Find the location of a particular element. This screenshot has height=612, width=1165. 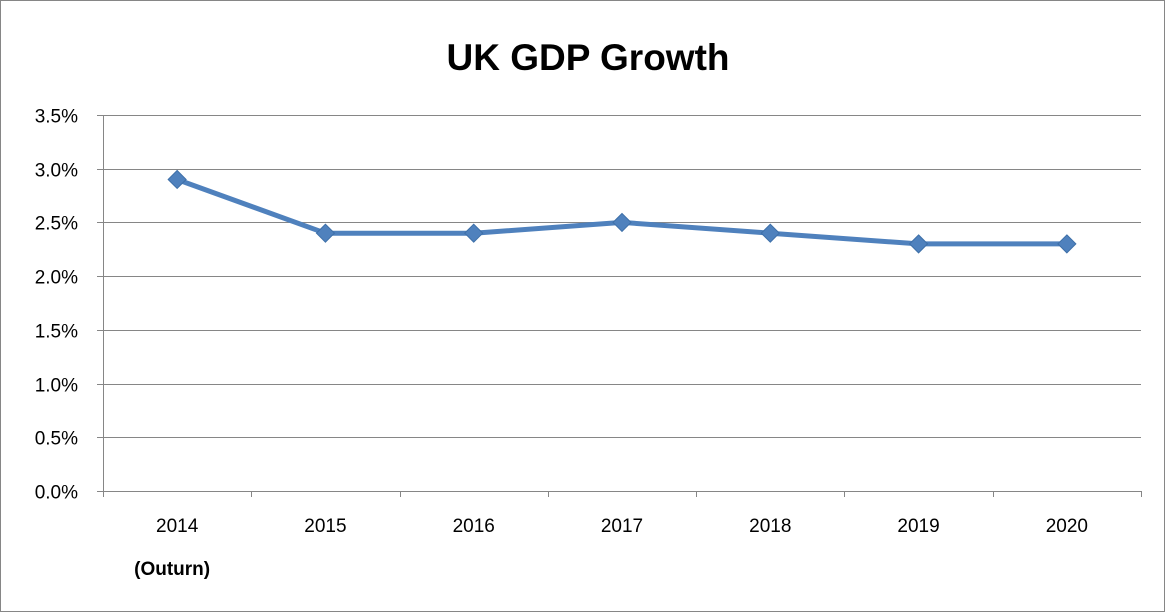

x-axis-tick-labels: 2014 (Outurn) 2015 2016 2017 2018 2019 2020 is located at coordinates (611, 548).